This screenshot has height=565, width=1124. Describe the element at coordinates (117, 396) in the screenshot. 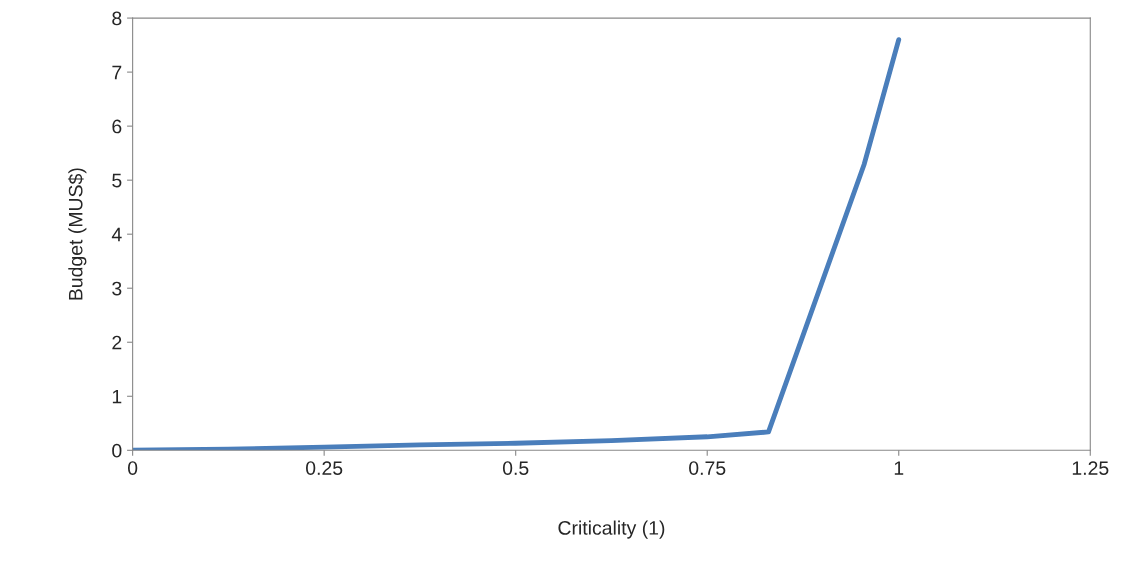

I see `y-tick-label: 1` at that location.